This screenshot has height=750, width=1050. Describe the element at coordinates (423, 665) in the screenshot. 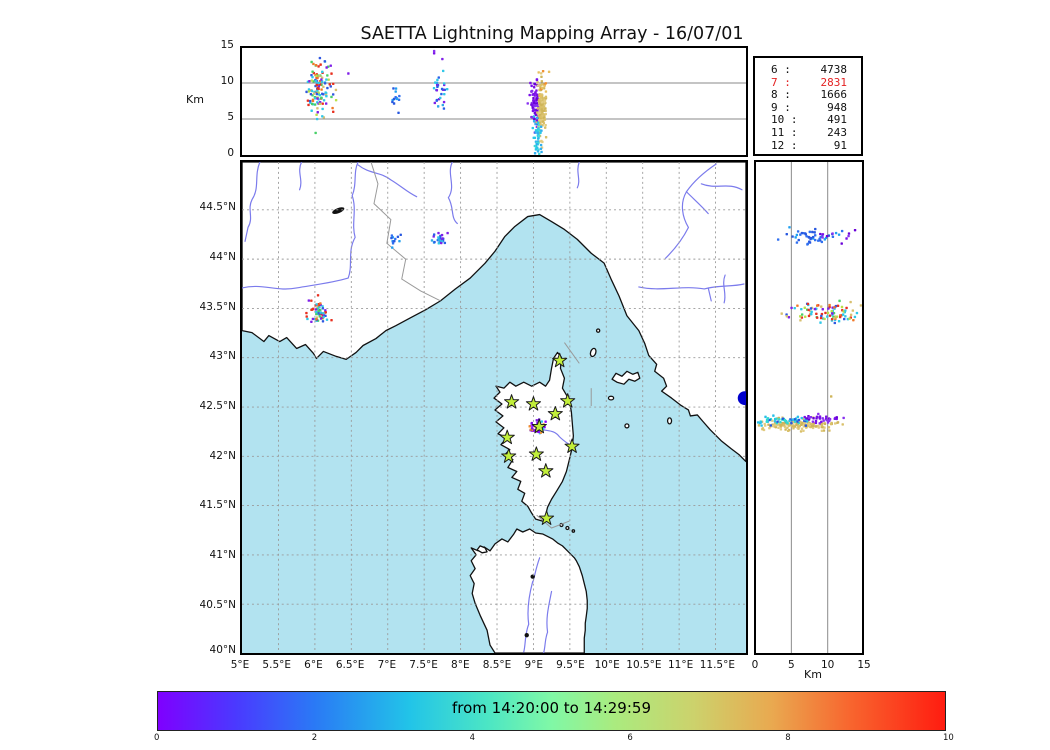

I see `lon-tick-label: 7.5°E` at that location.